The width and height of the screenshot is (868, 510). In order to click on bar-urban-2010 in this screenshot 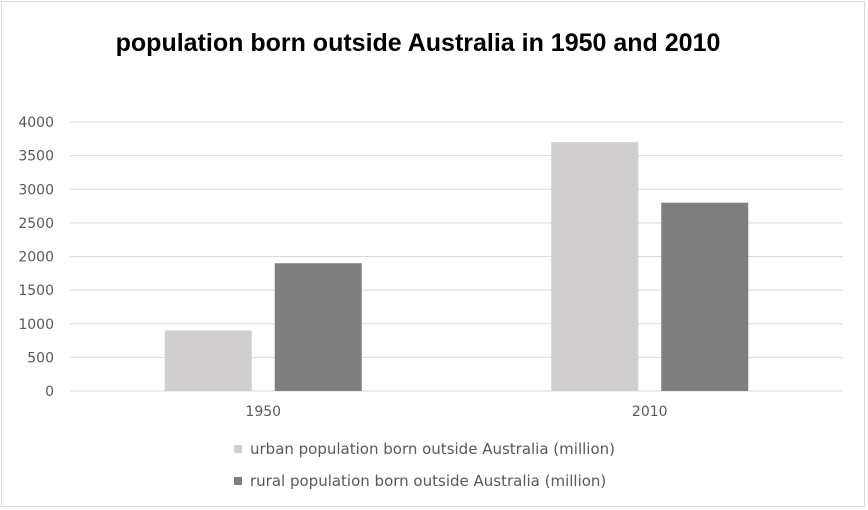, I will do `click(595, 266)`.